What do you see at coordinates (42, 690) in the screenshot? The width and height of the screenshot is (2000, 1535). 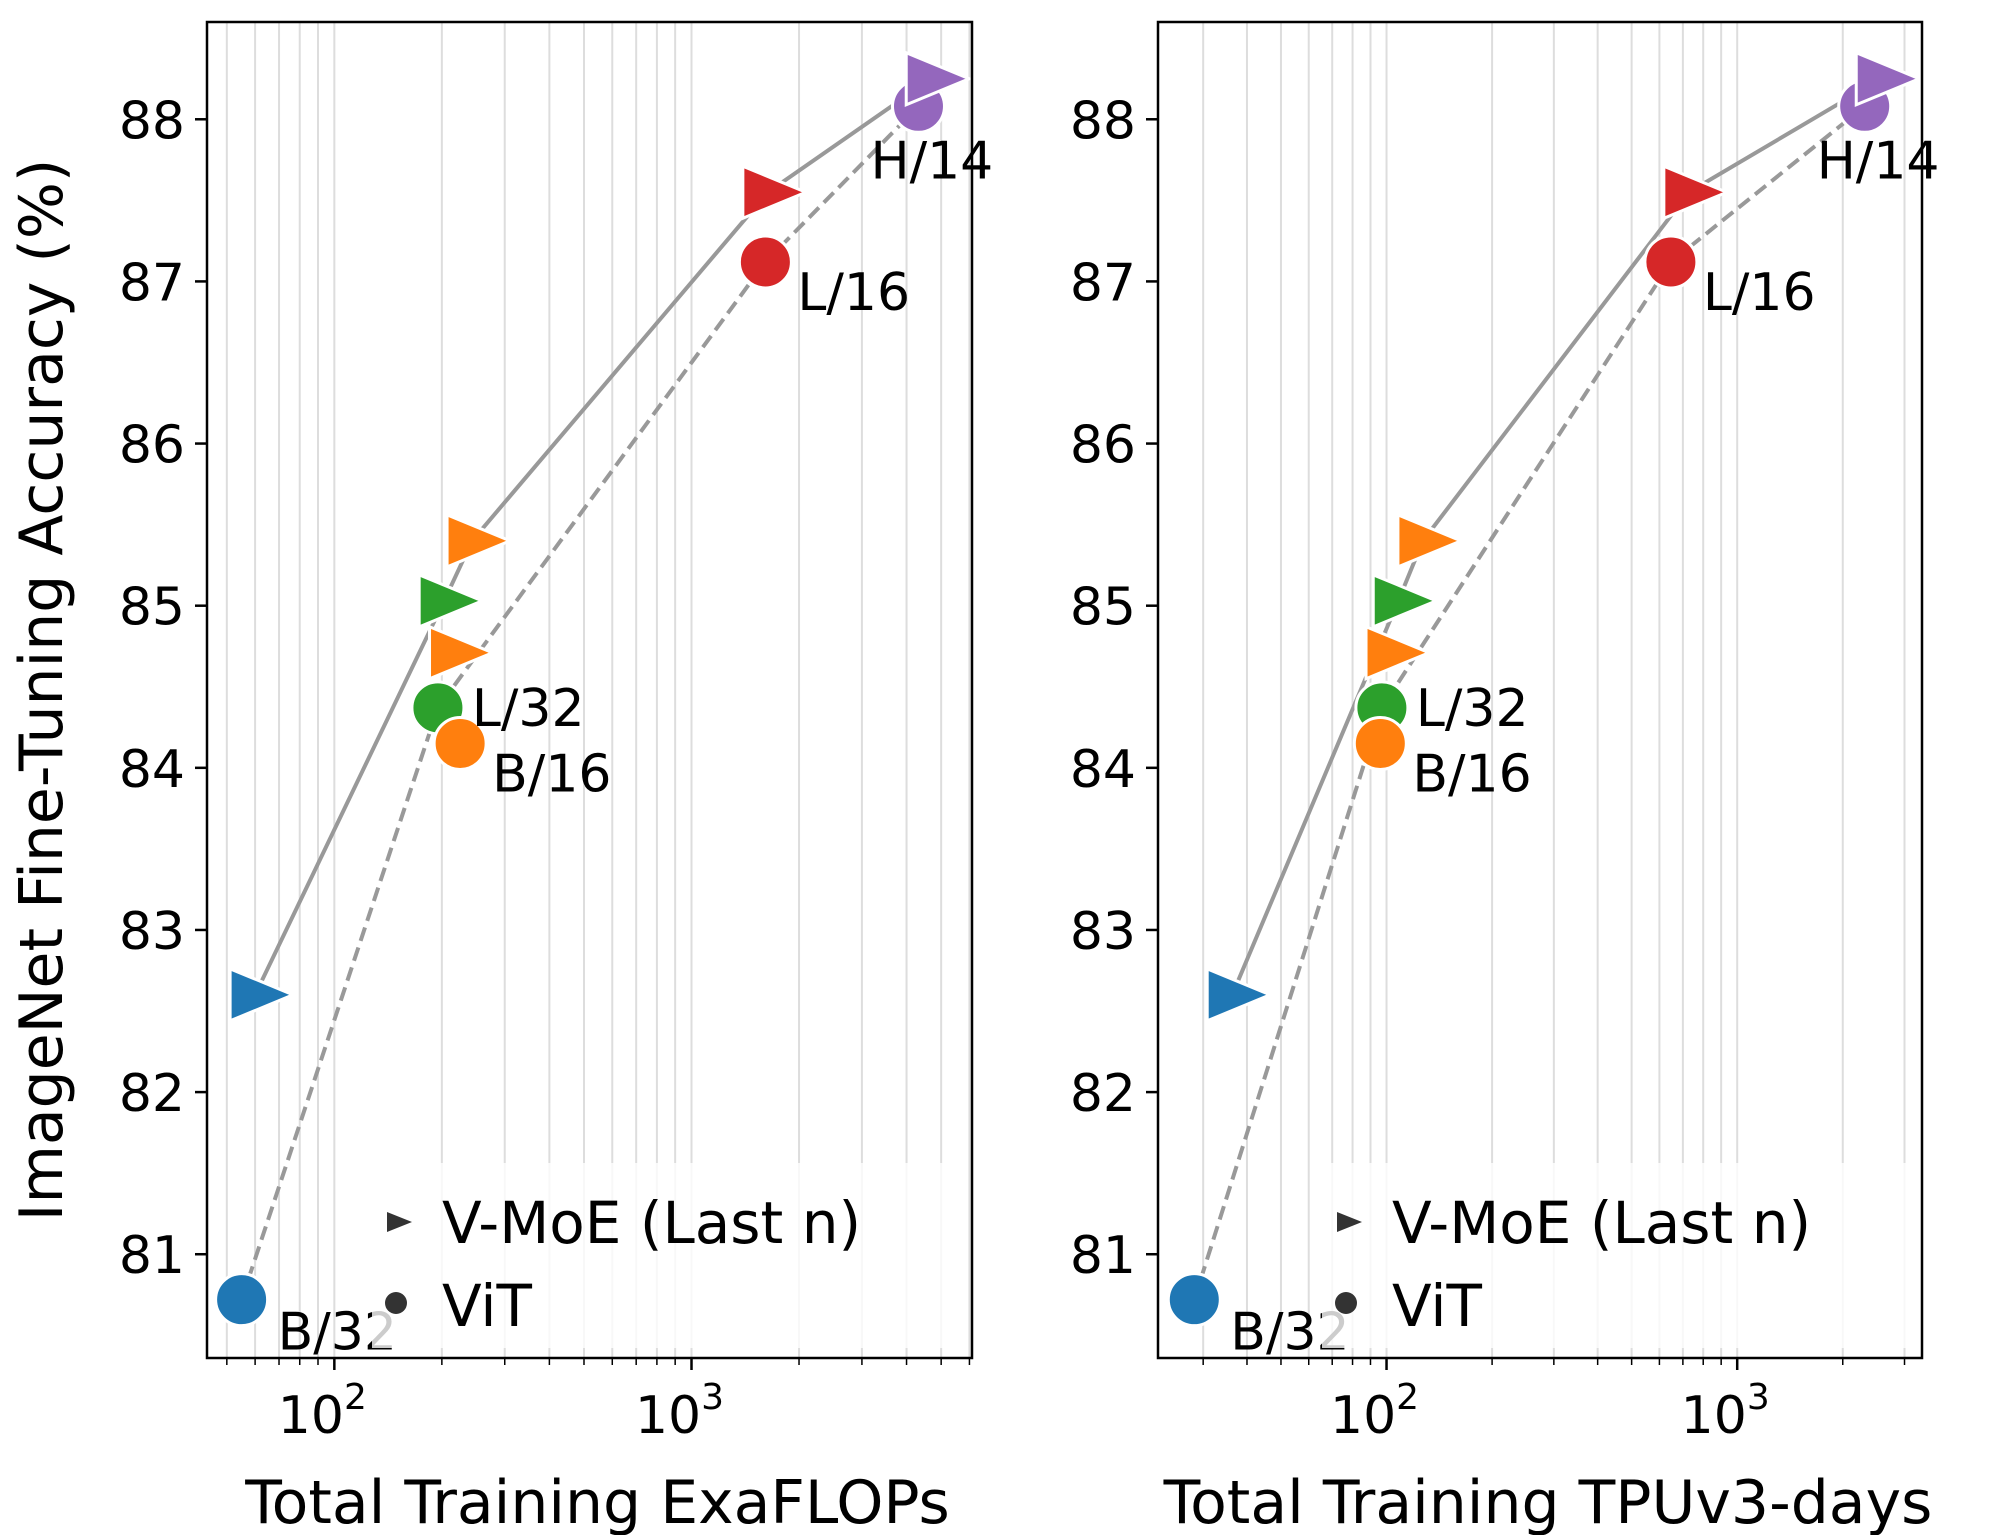 I see `y-axis-label: ImageNet Fine-Tuning Accuracy (%)` at bounding box center [42, 690].